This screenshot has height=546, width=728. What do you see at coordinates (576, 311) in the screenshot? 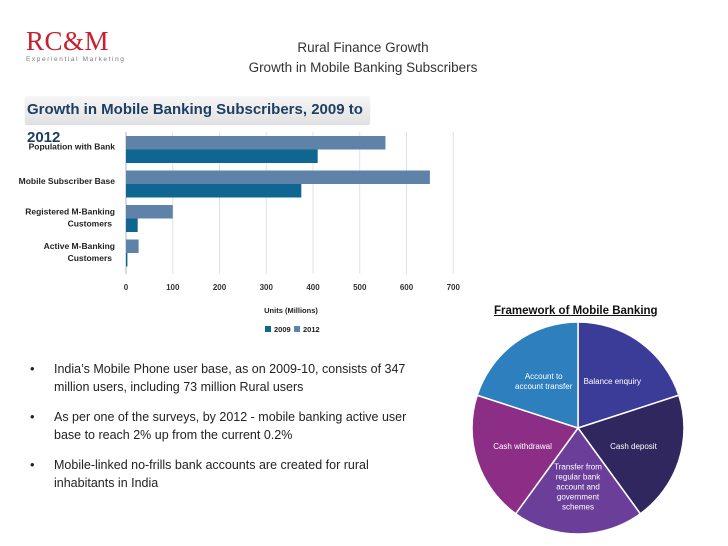
I see `framework-title: Framework of Mobile Banking` at bounding box center [576, 311].